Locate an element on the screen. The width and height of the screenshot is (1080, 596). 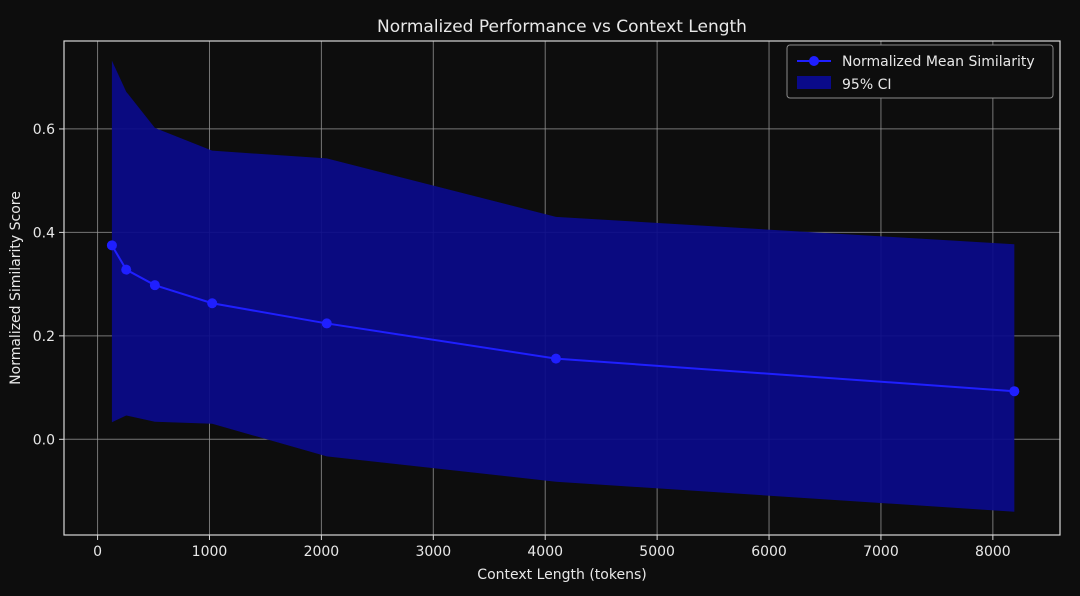
y-tick-label: 0.4 is located at coordinates (44, 233).